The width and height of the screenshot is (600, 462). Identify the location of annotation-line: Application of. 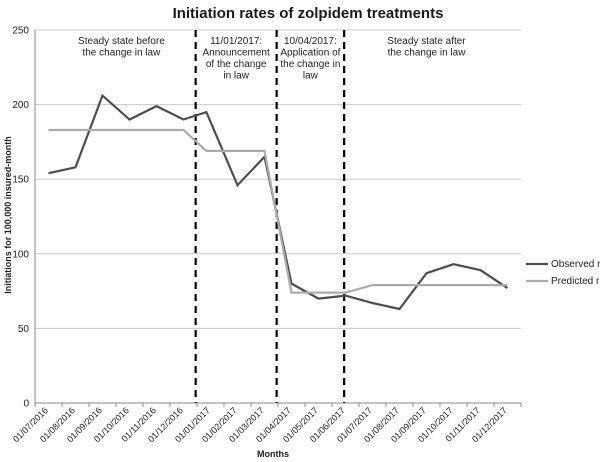
(310, 53).